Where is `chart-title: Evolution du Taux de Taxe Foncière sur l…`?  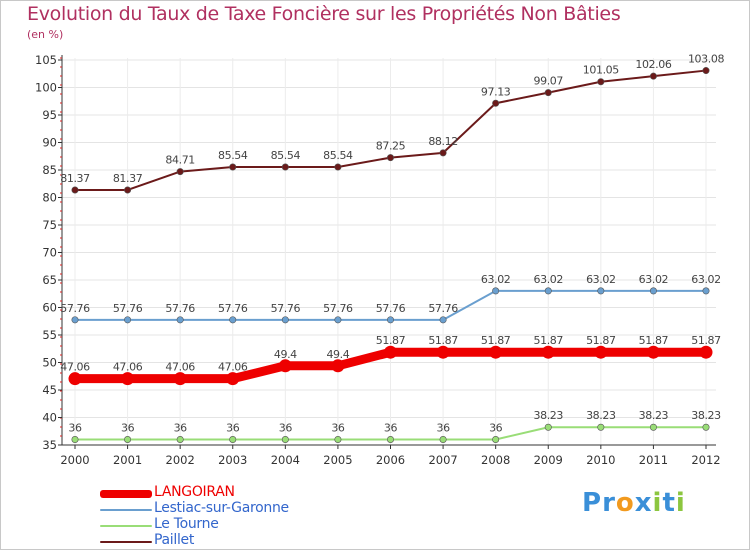 chart-title: Evolution du Taux de Taxe Foncière sur l… is located at coordinates (324, 14).